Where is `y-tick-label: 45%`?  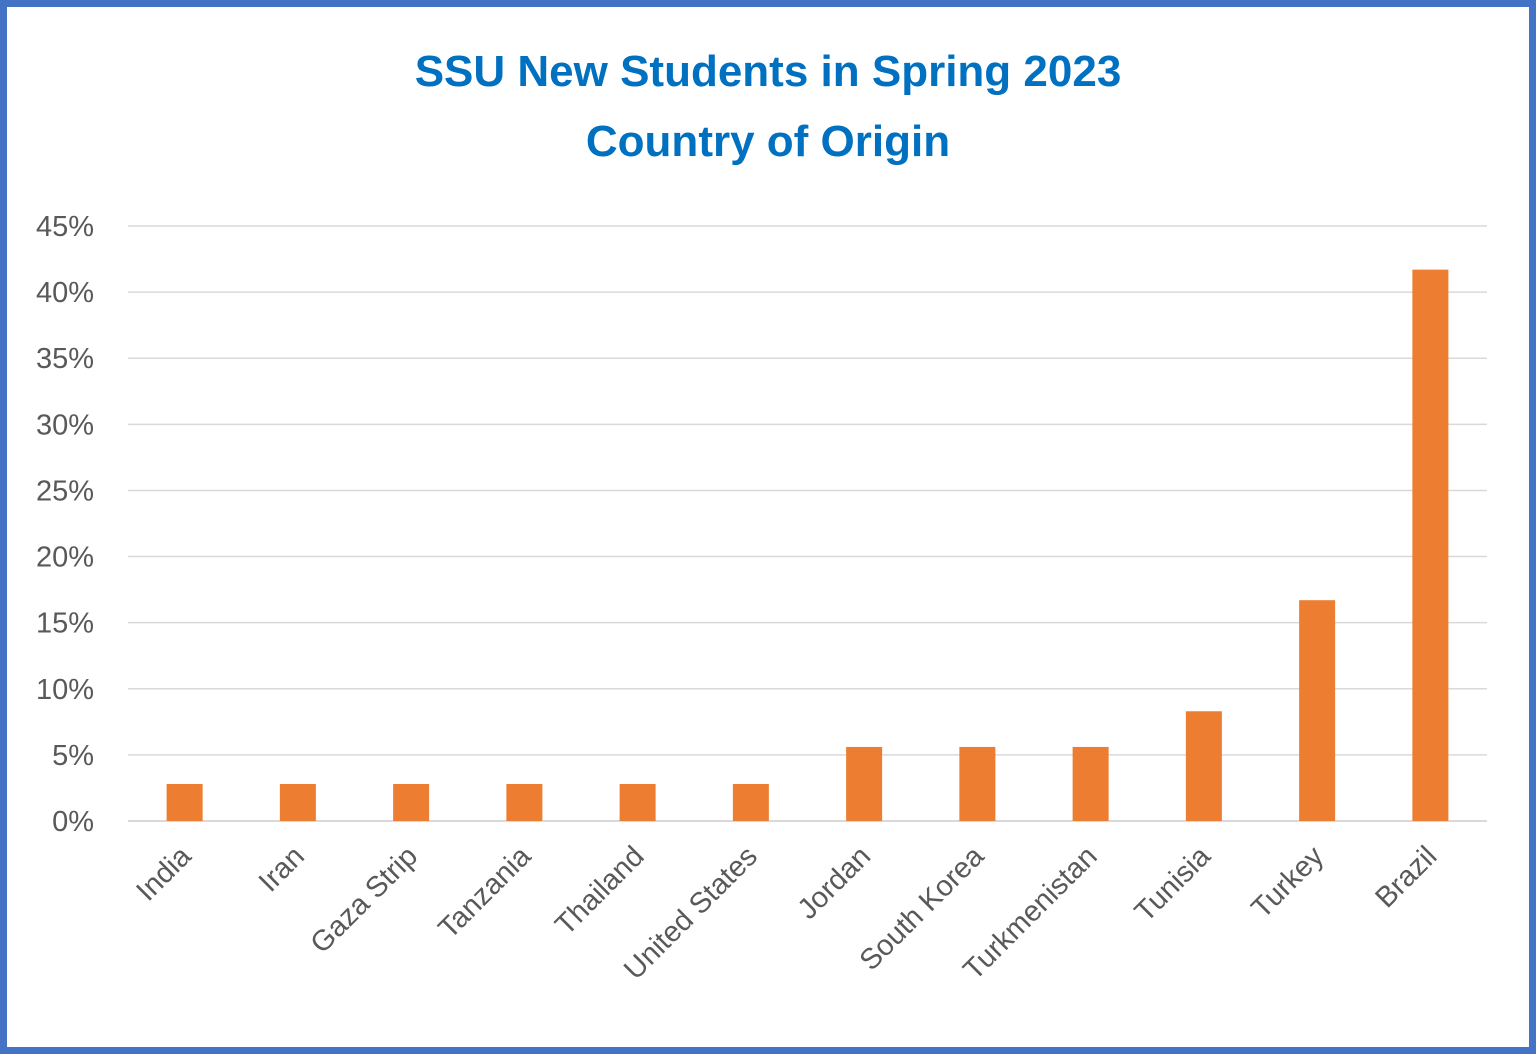
y-tick-label: 45% is located at coordinates (65, 227).